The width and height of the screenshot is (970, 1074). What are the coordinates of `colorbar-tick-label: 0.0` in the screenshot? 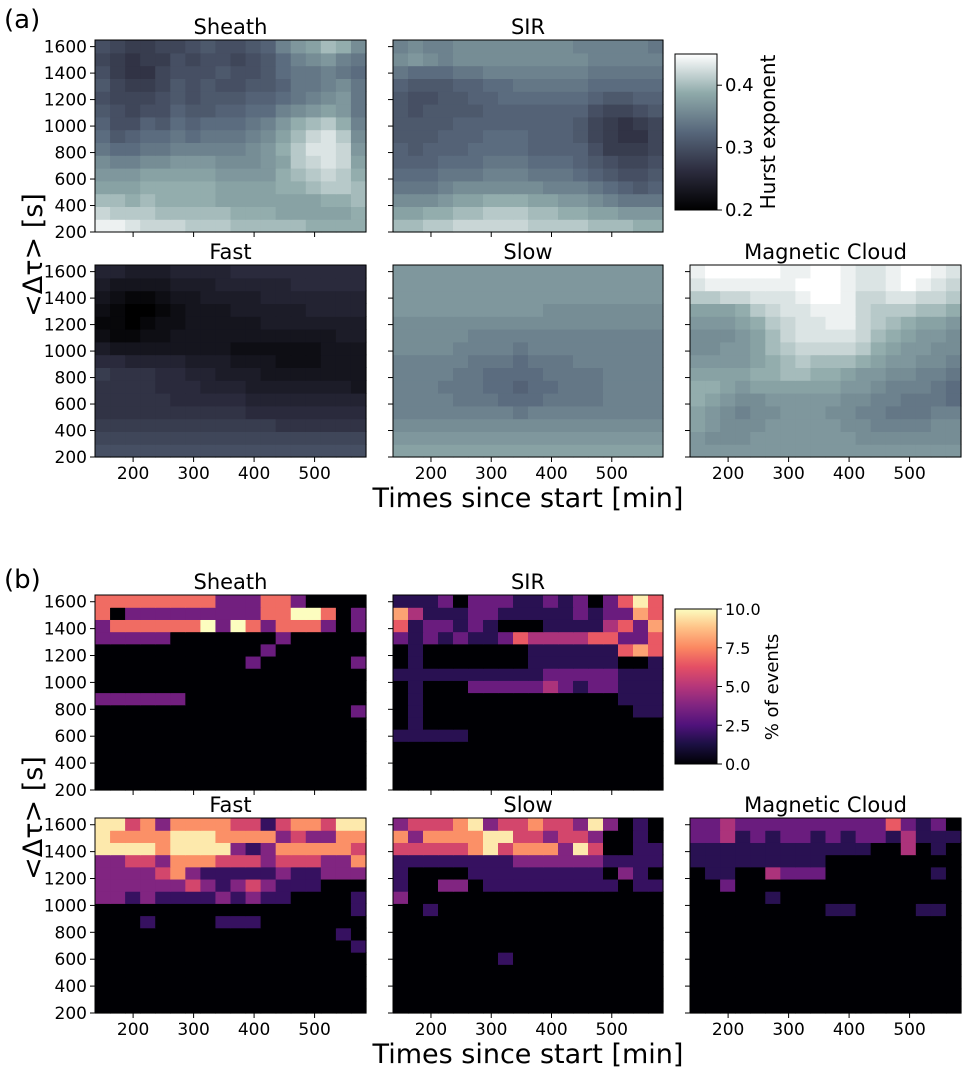 It's located at (737, 764).